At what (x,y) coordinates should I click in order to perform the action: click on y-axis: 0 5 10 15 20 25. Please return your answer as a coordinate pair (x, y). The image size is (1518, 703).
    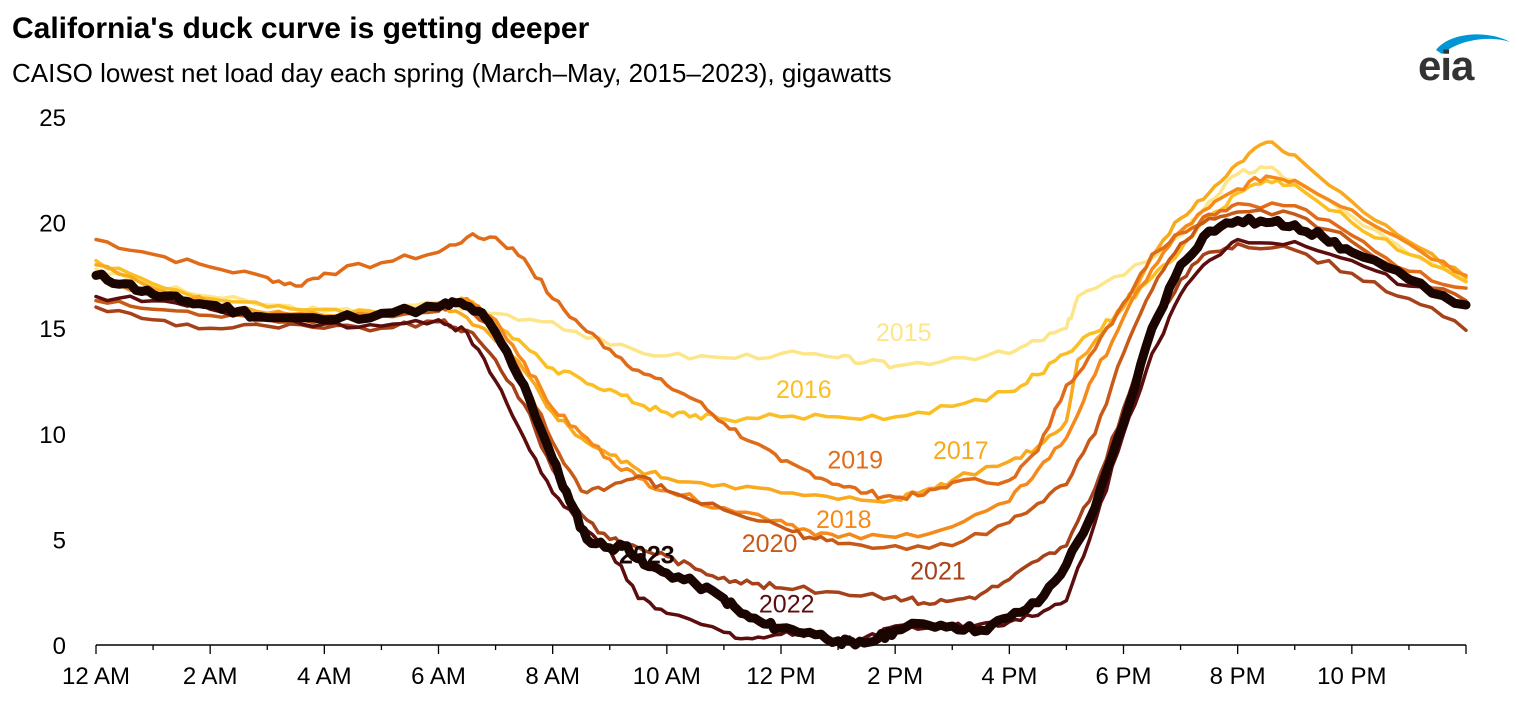
    Looking at the image, I should click on (52, 382).